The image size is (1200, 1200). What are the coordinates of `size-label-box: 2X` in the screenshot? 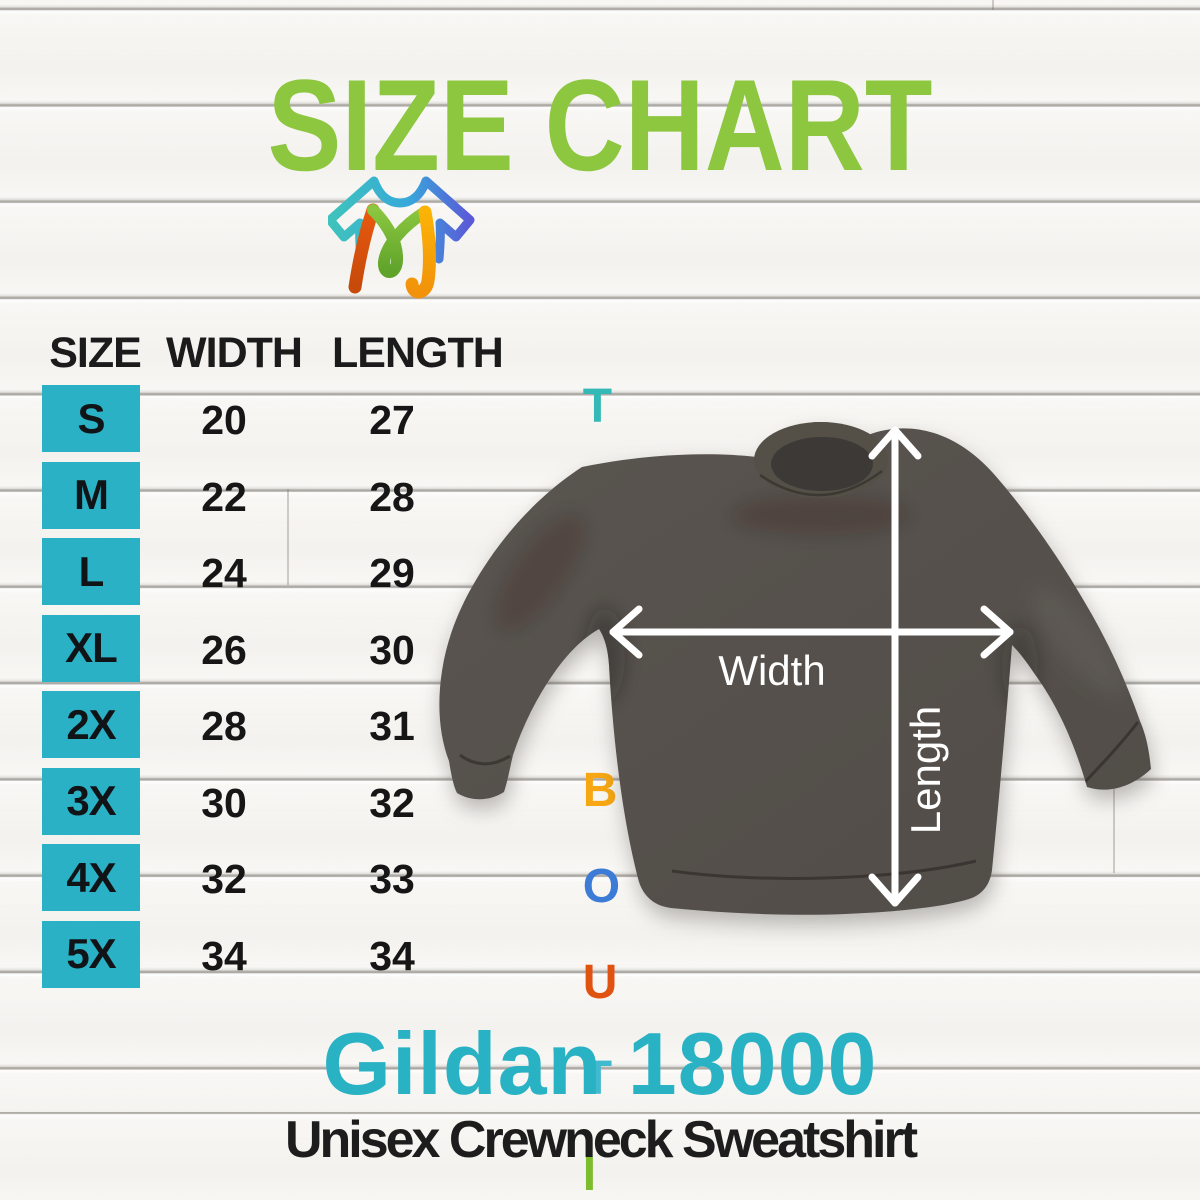 It's located at (91, 724).